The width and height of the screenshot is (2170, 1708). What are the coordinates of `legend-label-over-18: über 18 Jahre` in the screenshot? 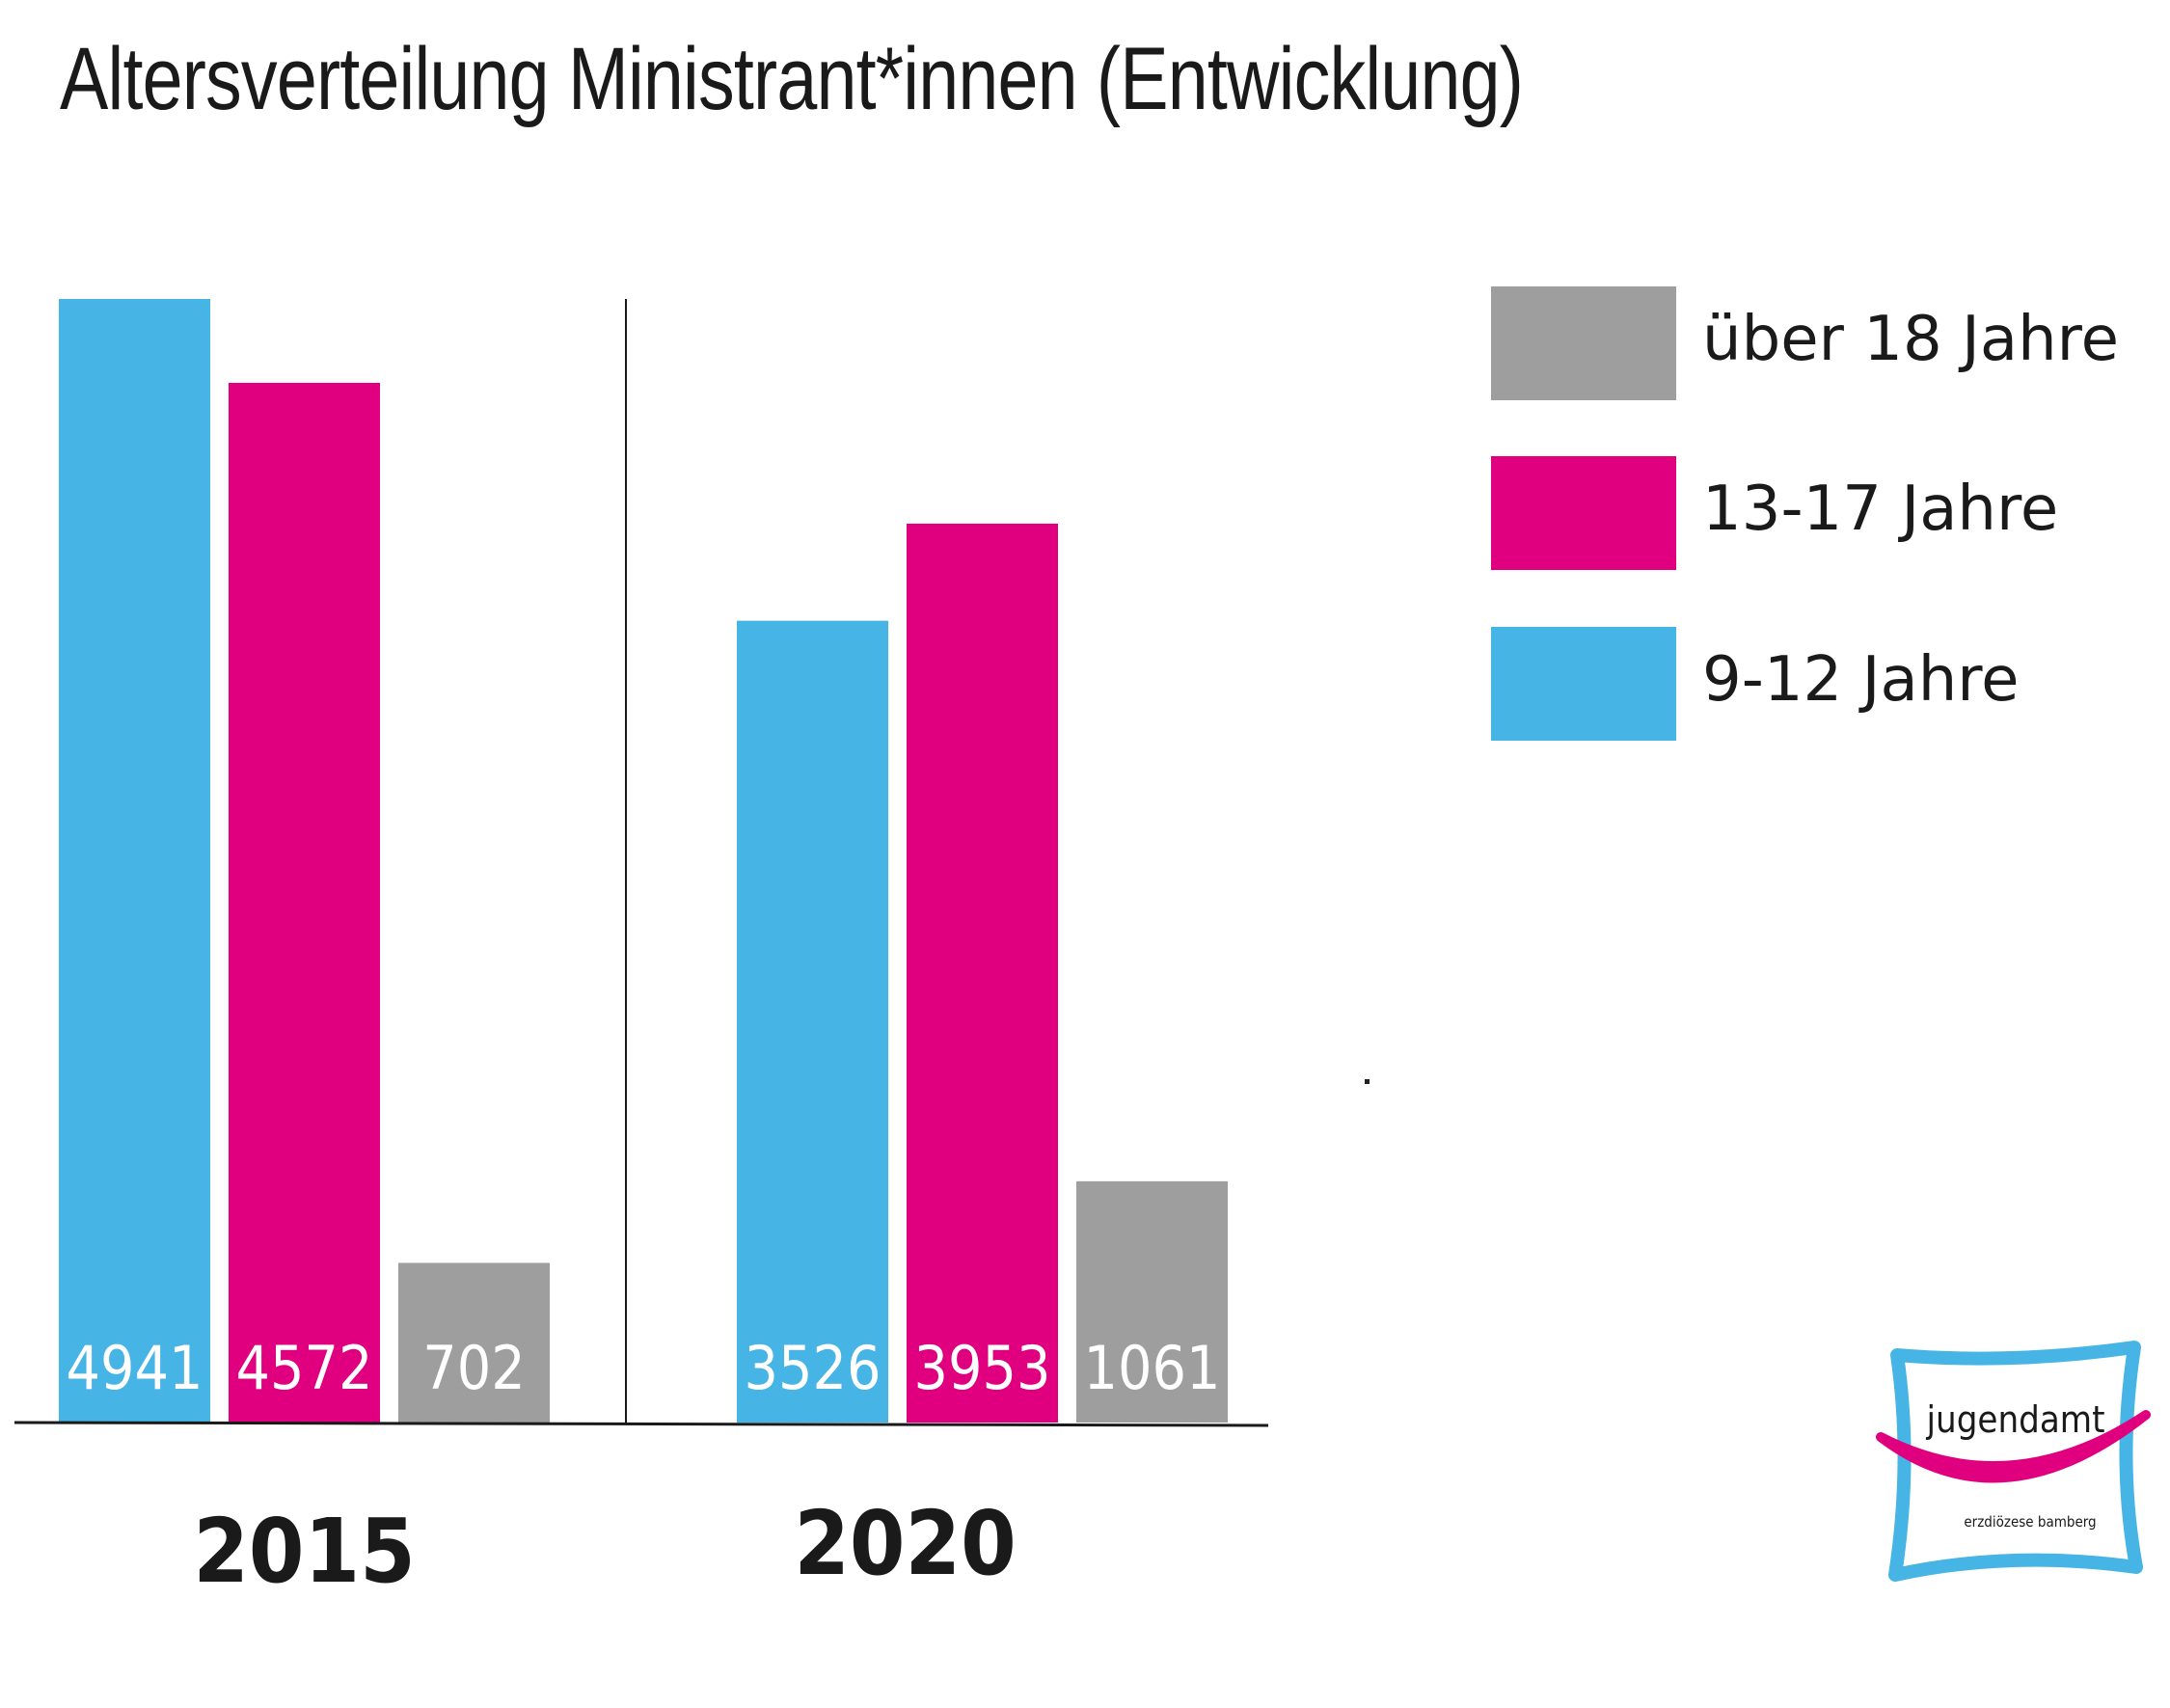 It's located at (1911, 339).